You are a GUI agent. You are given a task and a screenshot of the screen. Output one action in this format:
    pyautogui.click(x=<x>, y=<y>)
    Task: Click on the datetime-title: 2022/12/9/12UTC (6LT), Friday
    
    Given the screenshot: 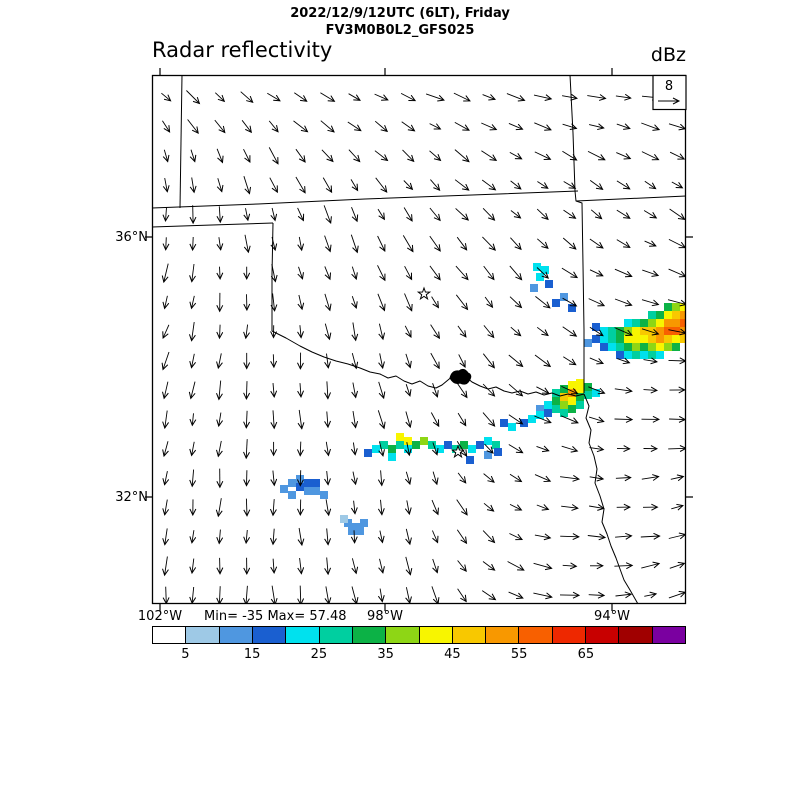 What is the action you would take?
    pyautogui.click(x=400, y=13)
    